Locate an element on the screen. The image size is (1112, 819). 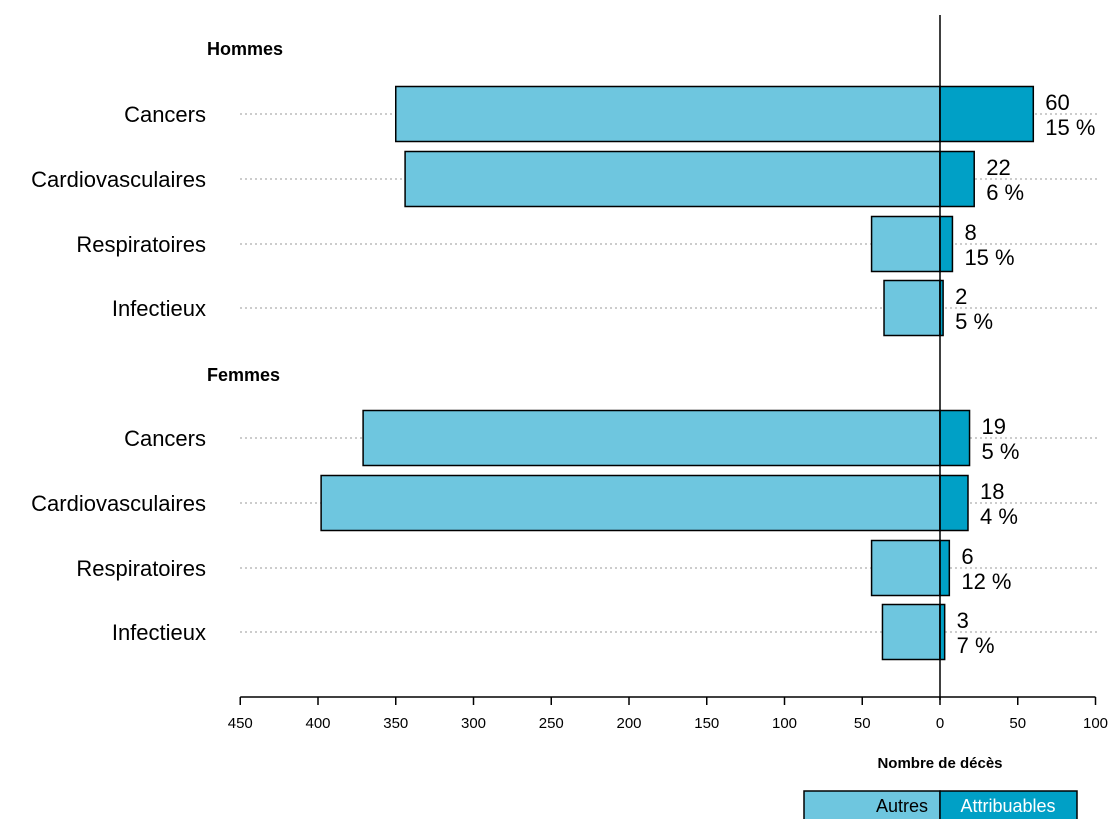
x-tick-label: 0 is located at coordinates (940, 723).